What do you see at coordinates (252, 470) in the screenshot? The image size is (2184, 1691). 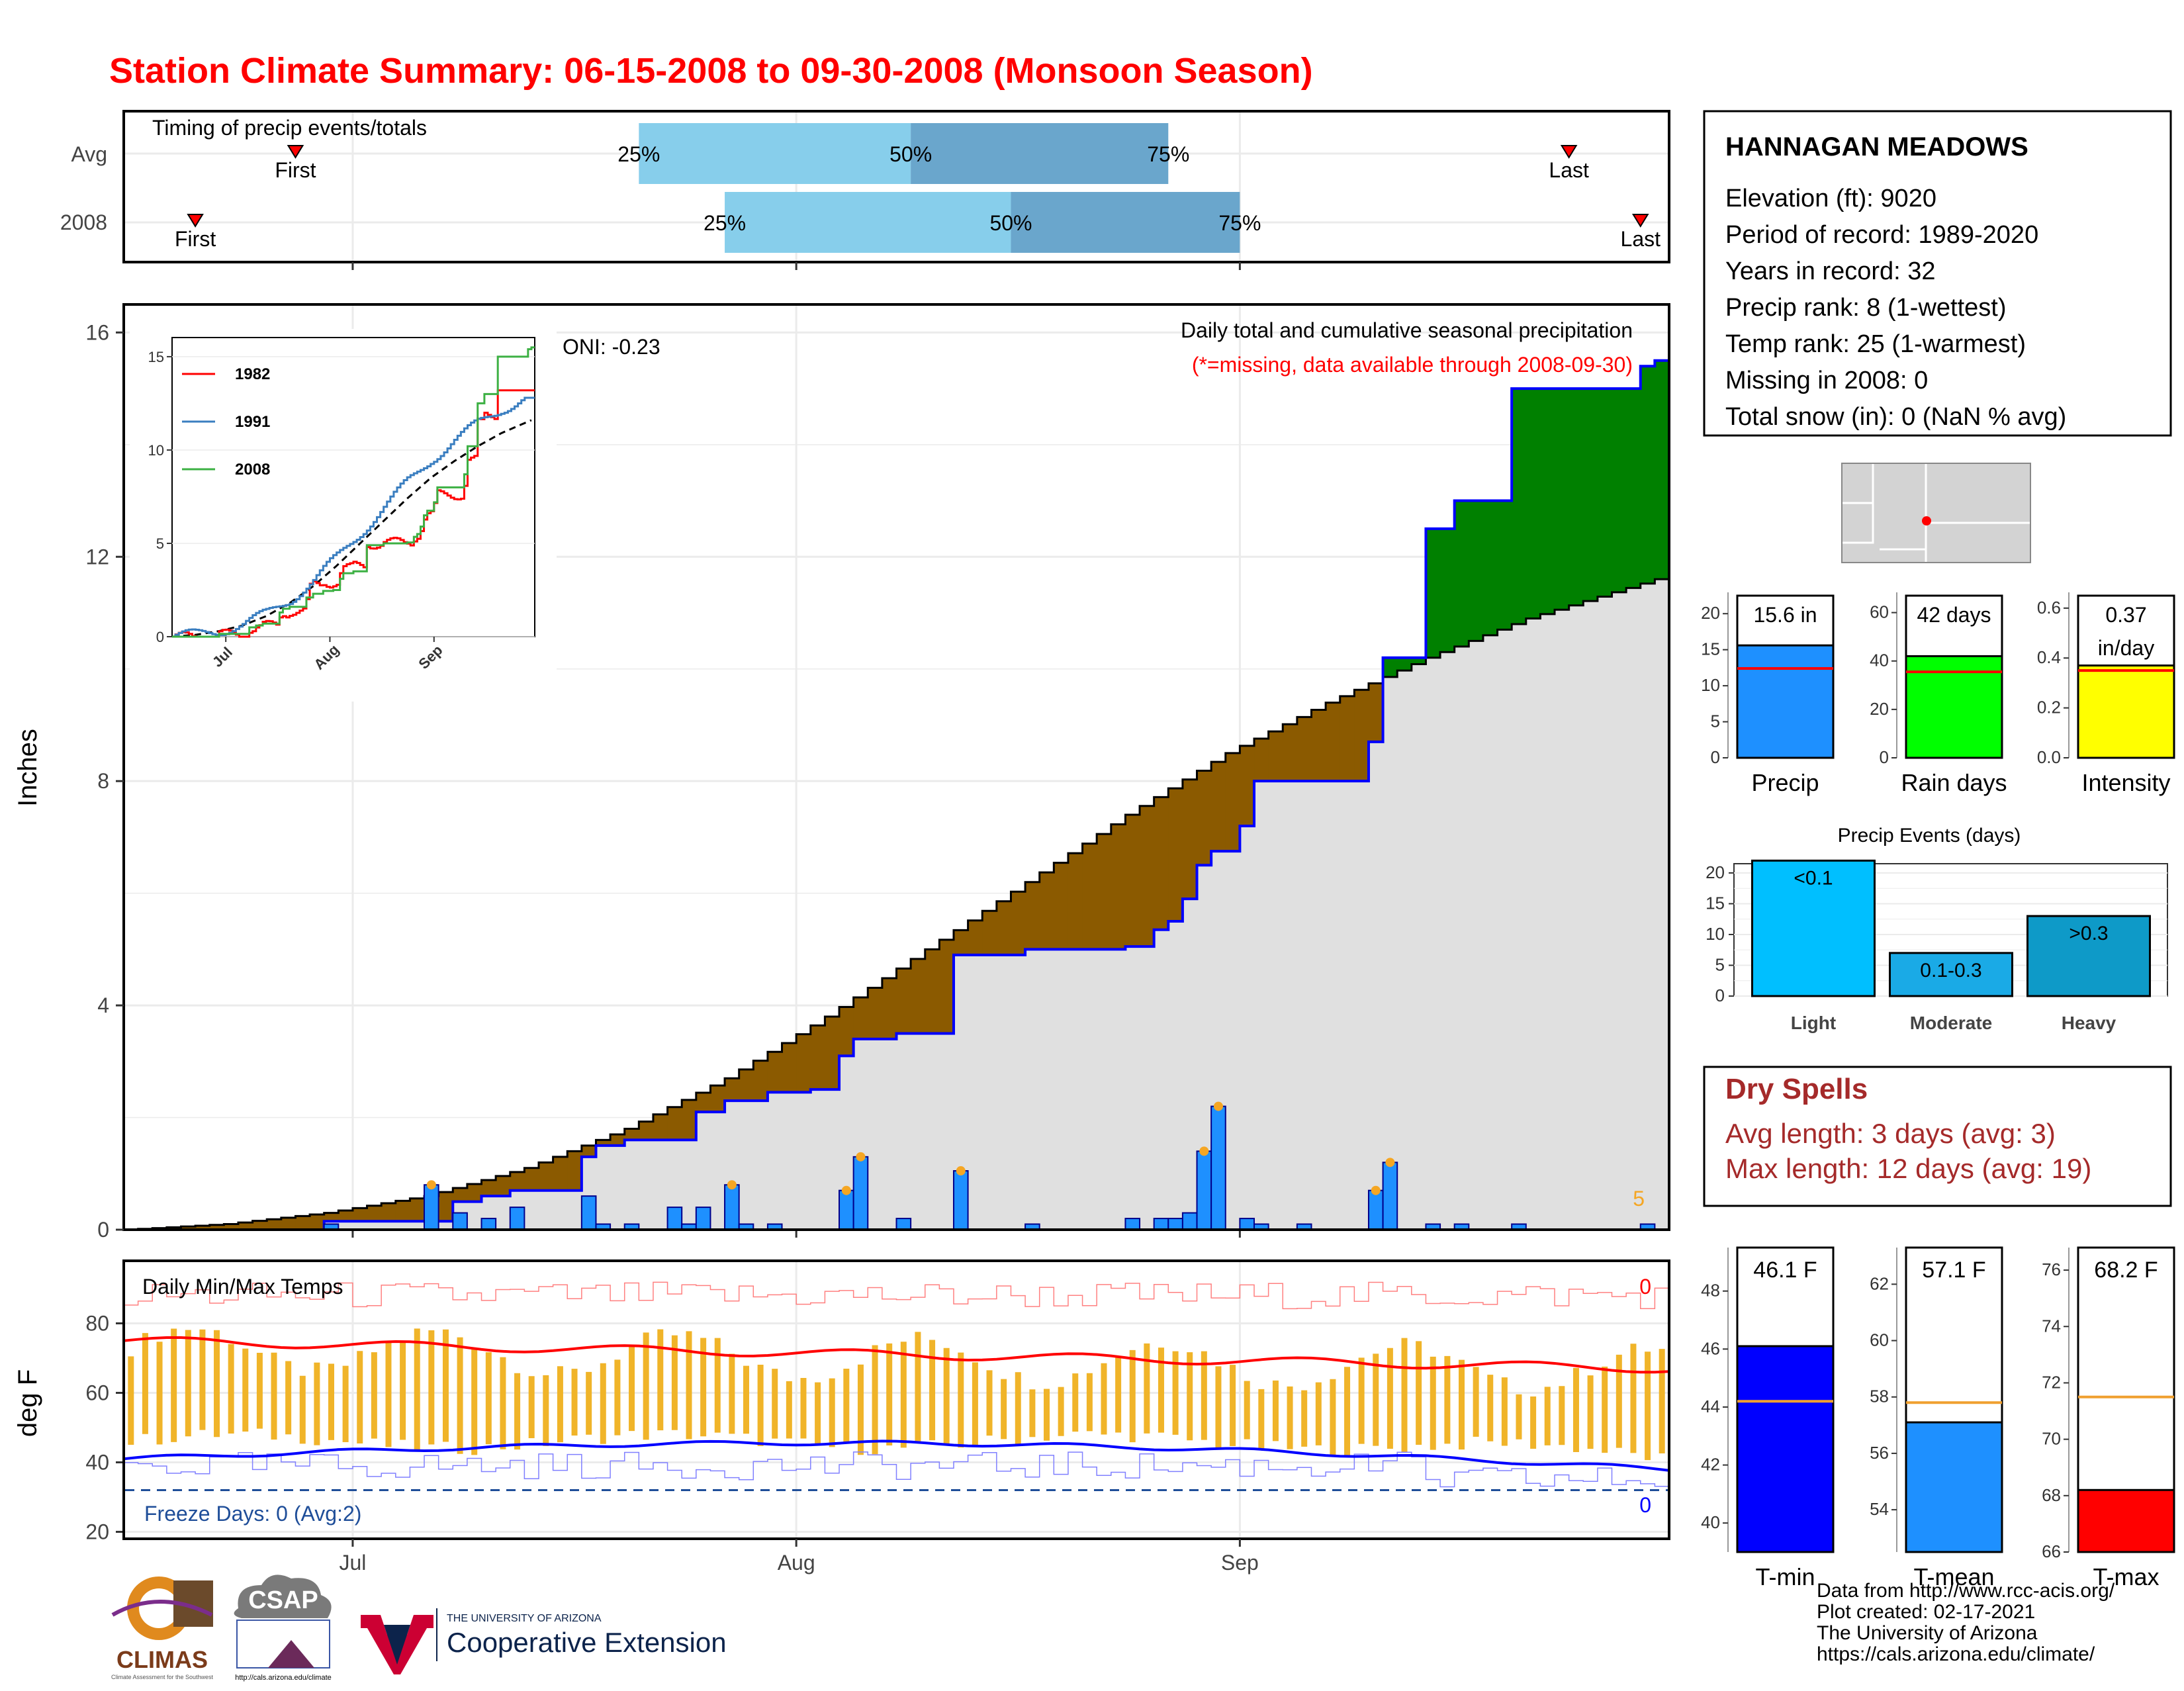 I see `inset-legend-label: 2008` at bounding box center [252, 470].